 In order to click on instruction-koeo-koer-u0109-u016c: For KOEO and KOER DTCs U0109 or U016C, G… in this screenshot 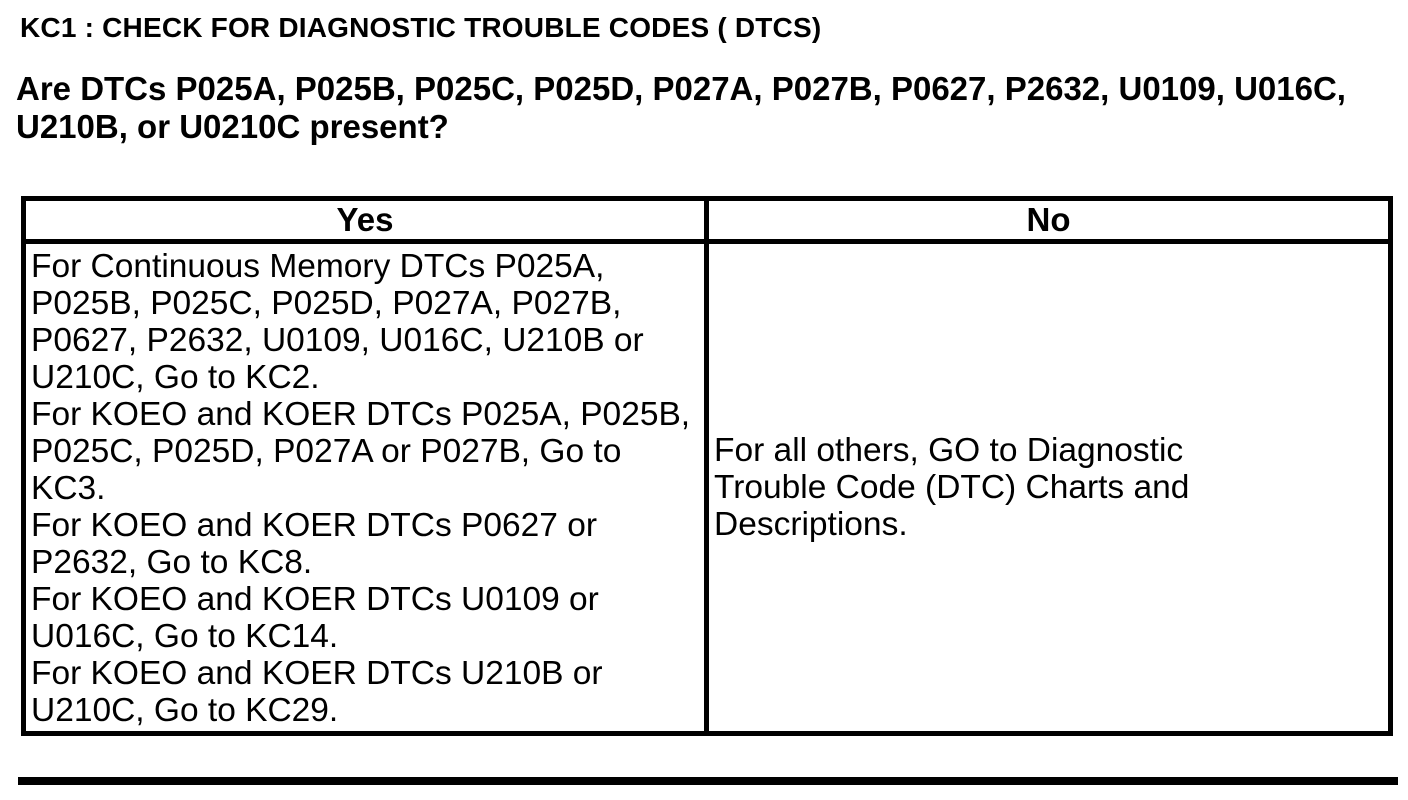, I will do `click(315, 618)`.